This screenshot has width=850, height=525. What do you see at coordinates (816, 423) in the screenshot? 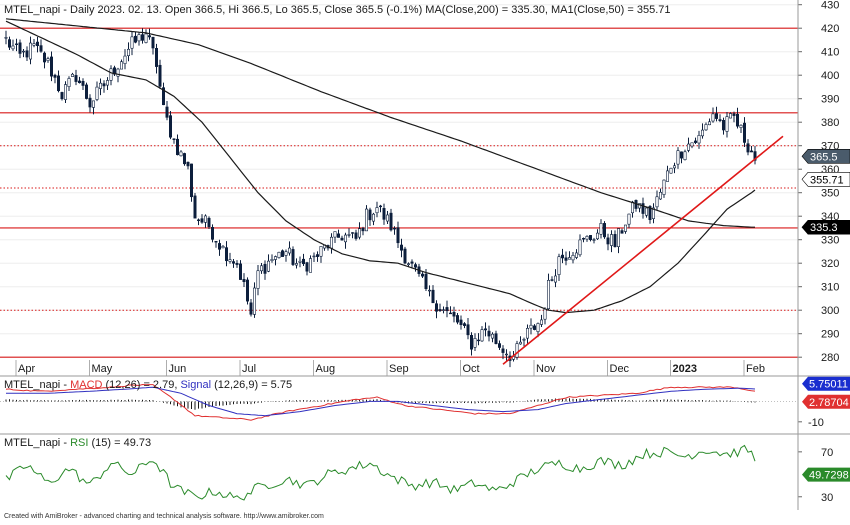
I see `macd-tick-label--10: -10` at bounding box center [816, 423].